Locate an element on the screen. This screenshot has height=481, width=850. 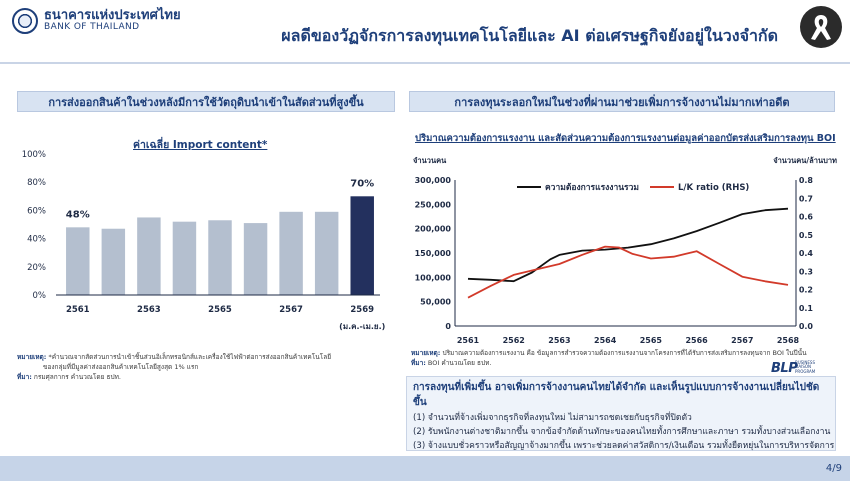
bar-y-tick-label: 20% is located at coordinates (36, 268).